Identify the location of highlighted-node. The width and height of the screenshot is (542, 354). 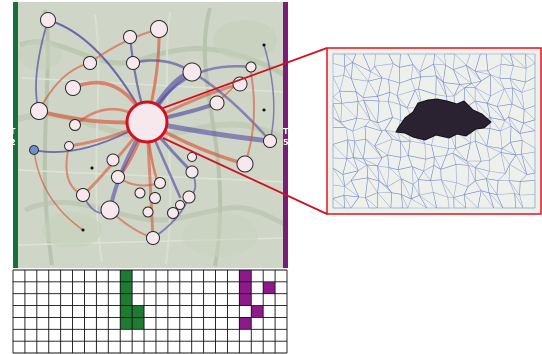
(34, 150).